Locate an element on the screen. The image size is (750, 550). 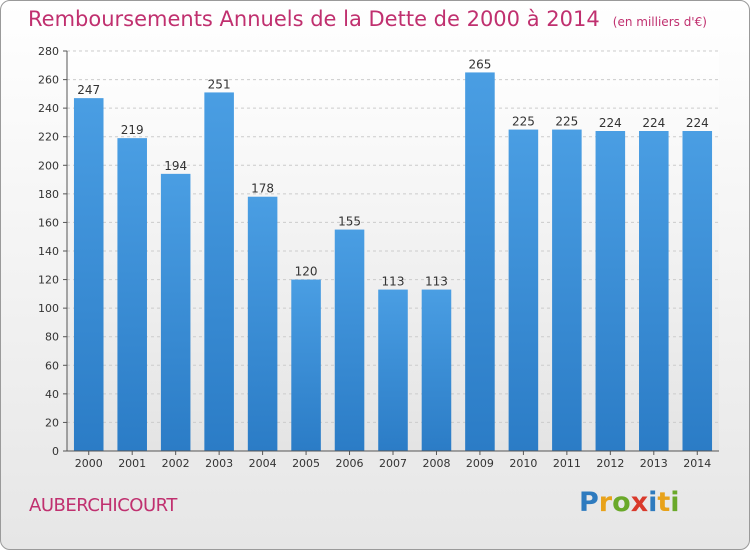
logo-letter: o is located at coordinates (621, 502).